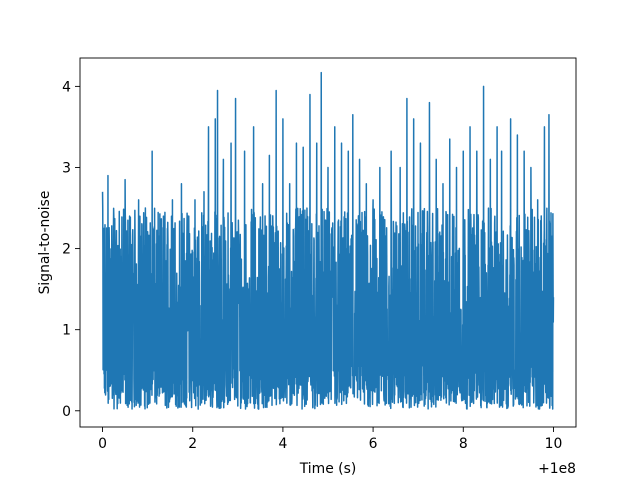 The width and height of the screenshot is (640, 480). I want to click on x-axis-label: Time (s), so click(328, 469).